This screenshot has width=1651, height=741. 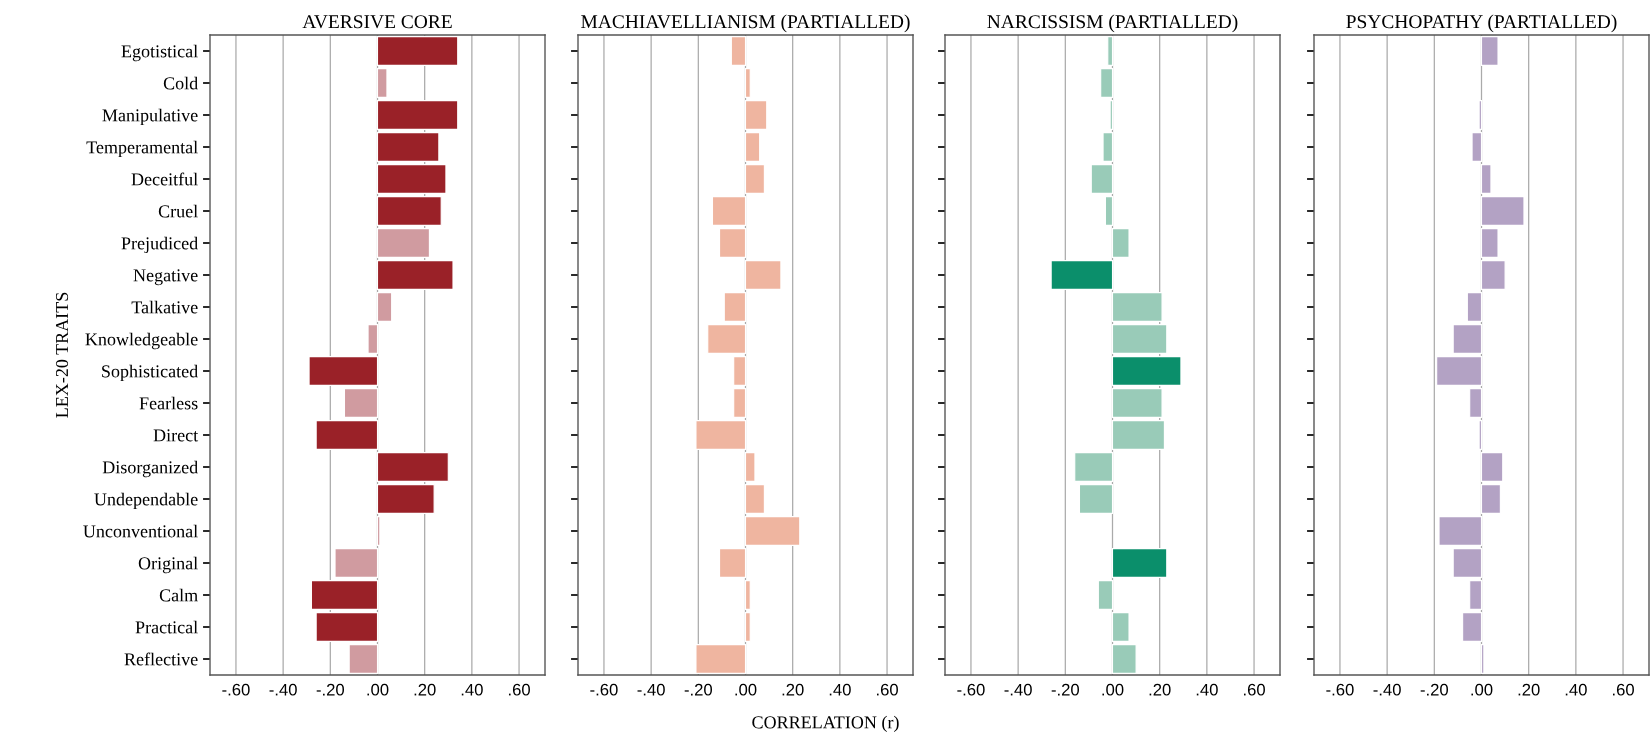 I want to click on chart-title: AVERSIVE CORE, so click(x=377, y=22).